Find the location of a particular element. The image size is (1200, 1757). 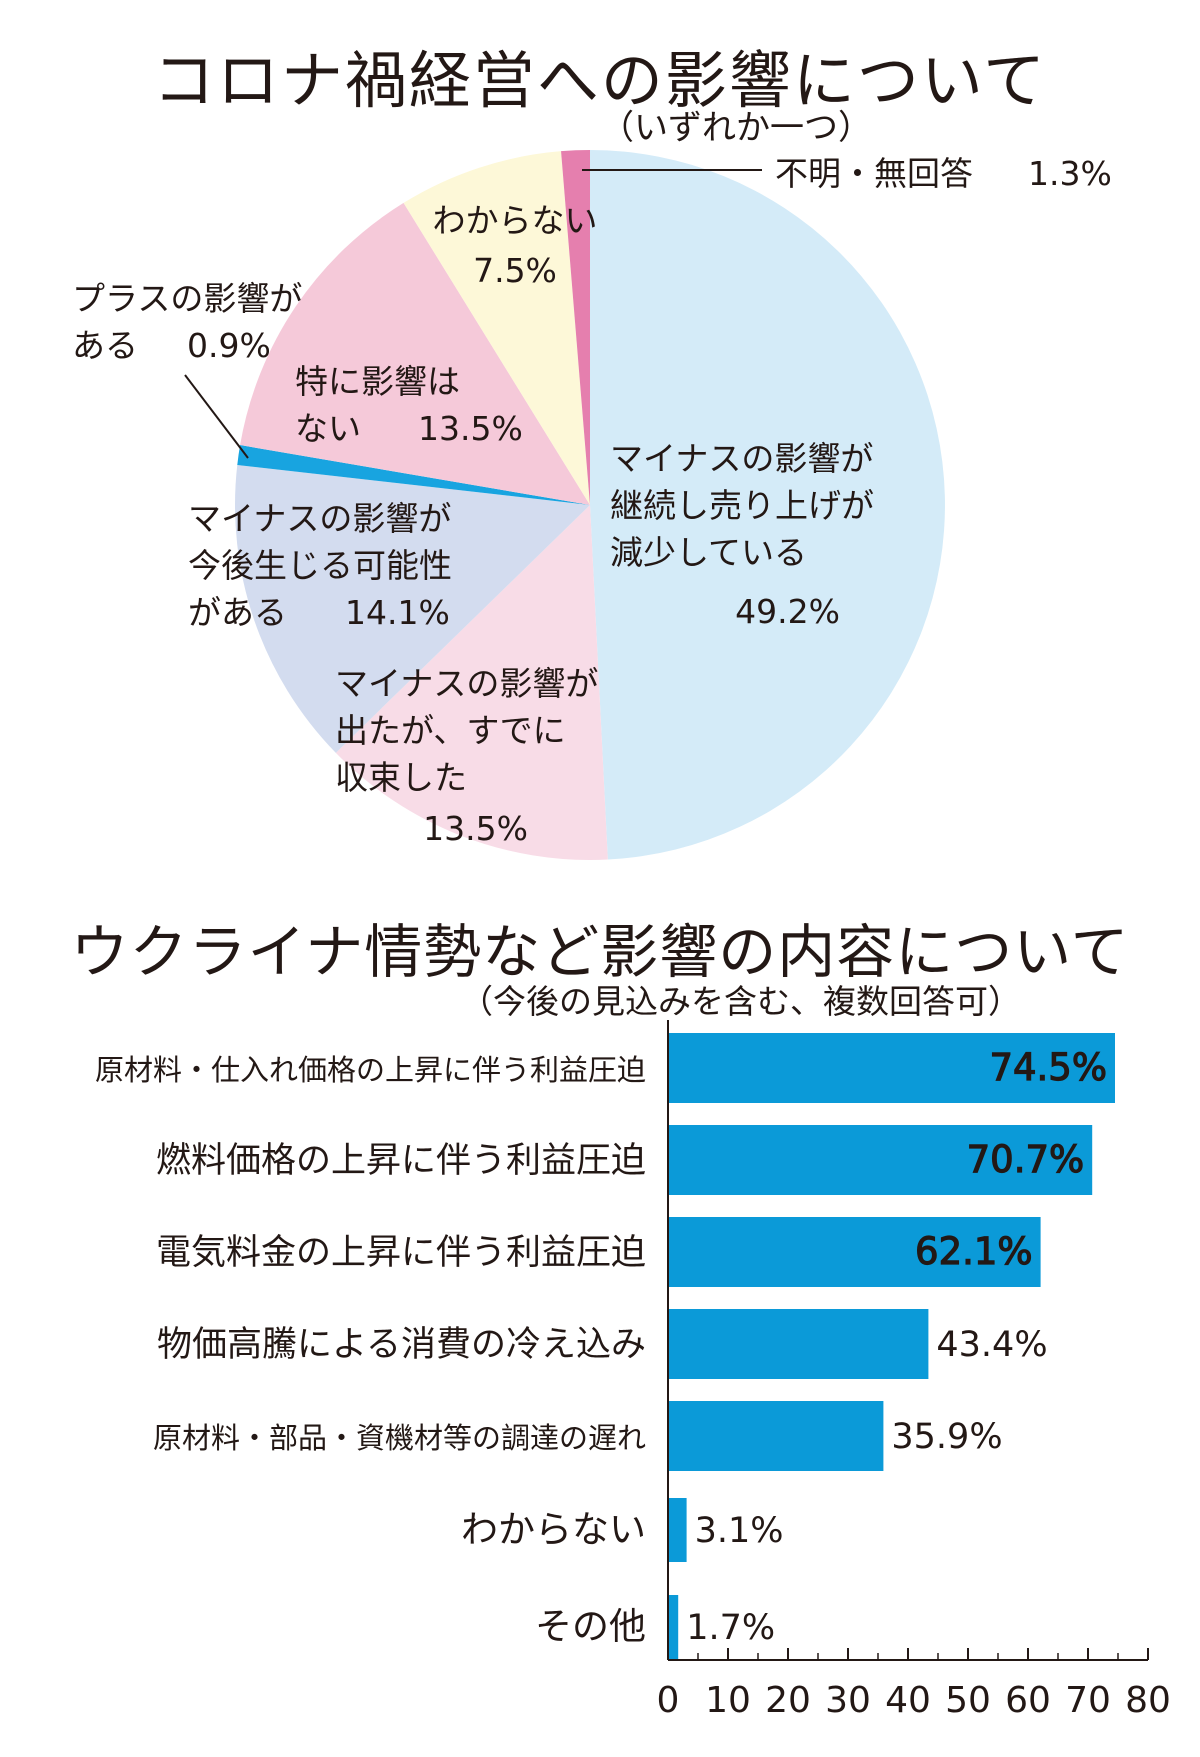

pie-label-1: マイナスの影響が is located at coordinates (466, 683).